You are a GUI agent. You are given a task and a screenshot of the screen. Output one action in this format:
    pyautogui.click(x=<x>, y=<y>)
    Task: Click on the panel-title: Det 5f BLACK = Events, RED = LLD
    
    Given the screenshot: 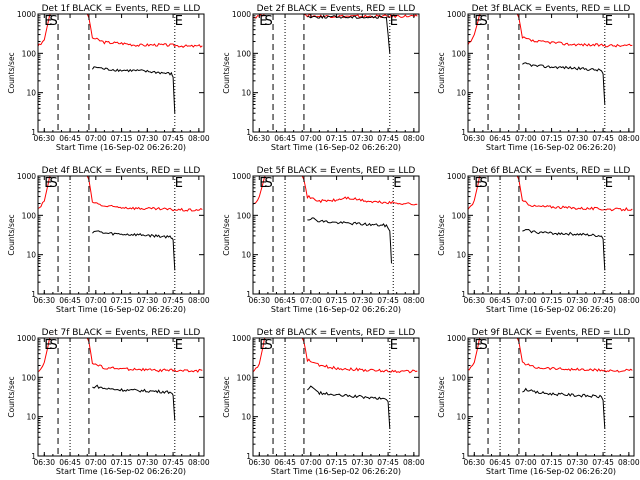 What is the action you would take?
    pyautogui.click(x=336, y=171)
    